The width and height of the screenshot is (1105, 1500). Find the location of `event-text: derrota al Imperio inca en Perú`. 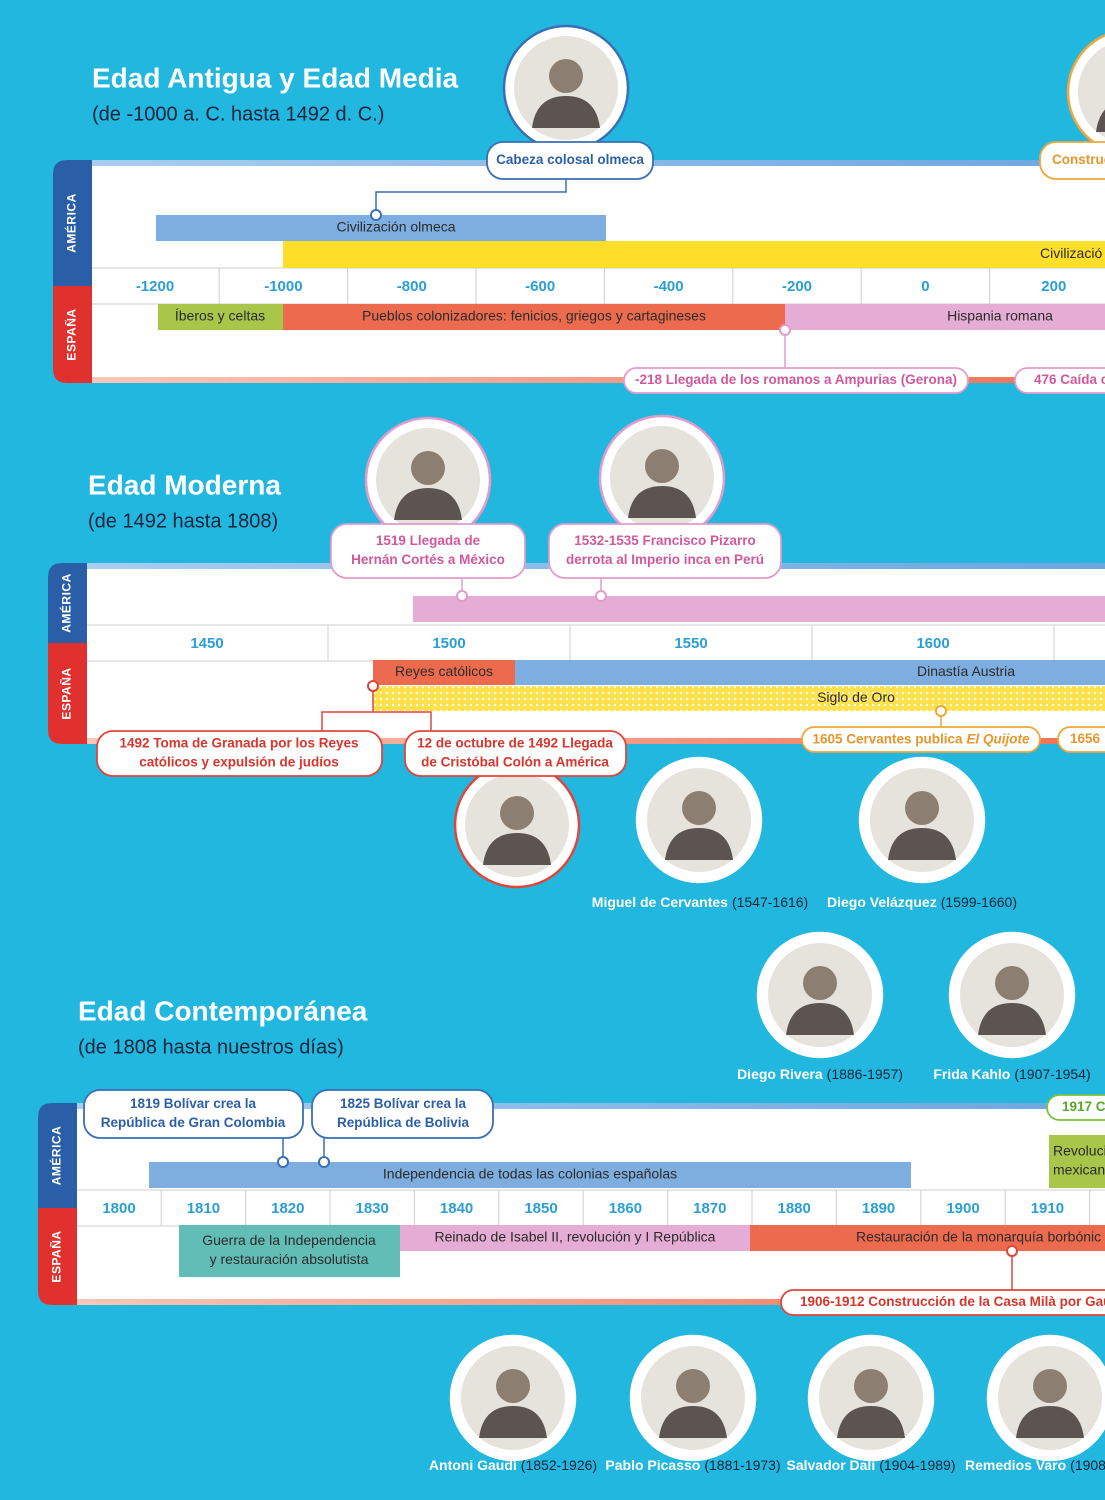

event-text: derrota al Imperio inca en Perú is located at coordinates (665, 559).